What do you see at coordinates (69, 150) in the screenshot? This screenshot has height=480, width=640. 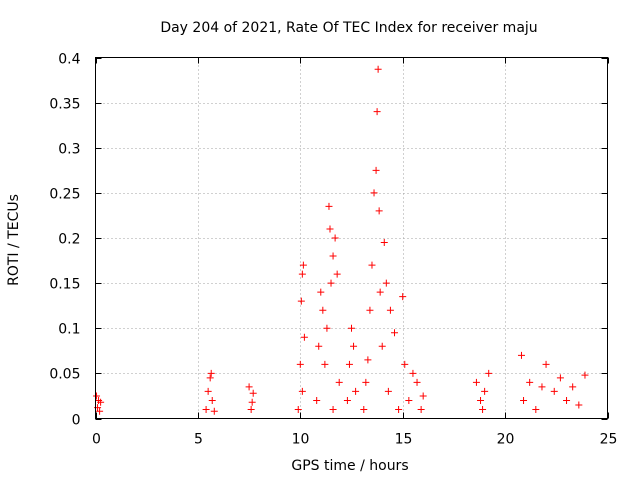 I see `y-tick-label: 0.3` at bounding box center [69, 150].